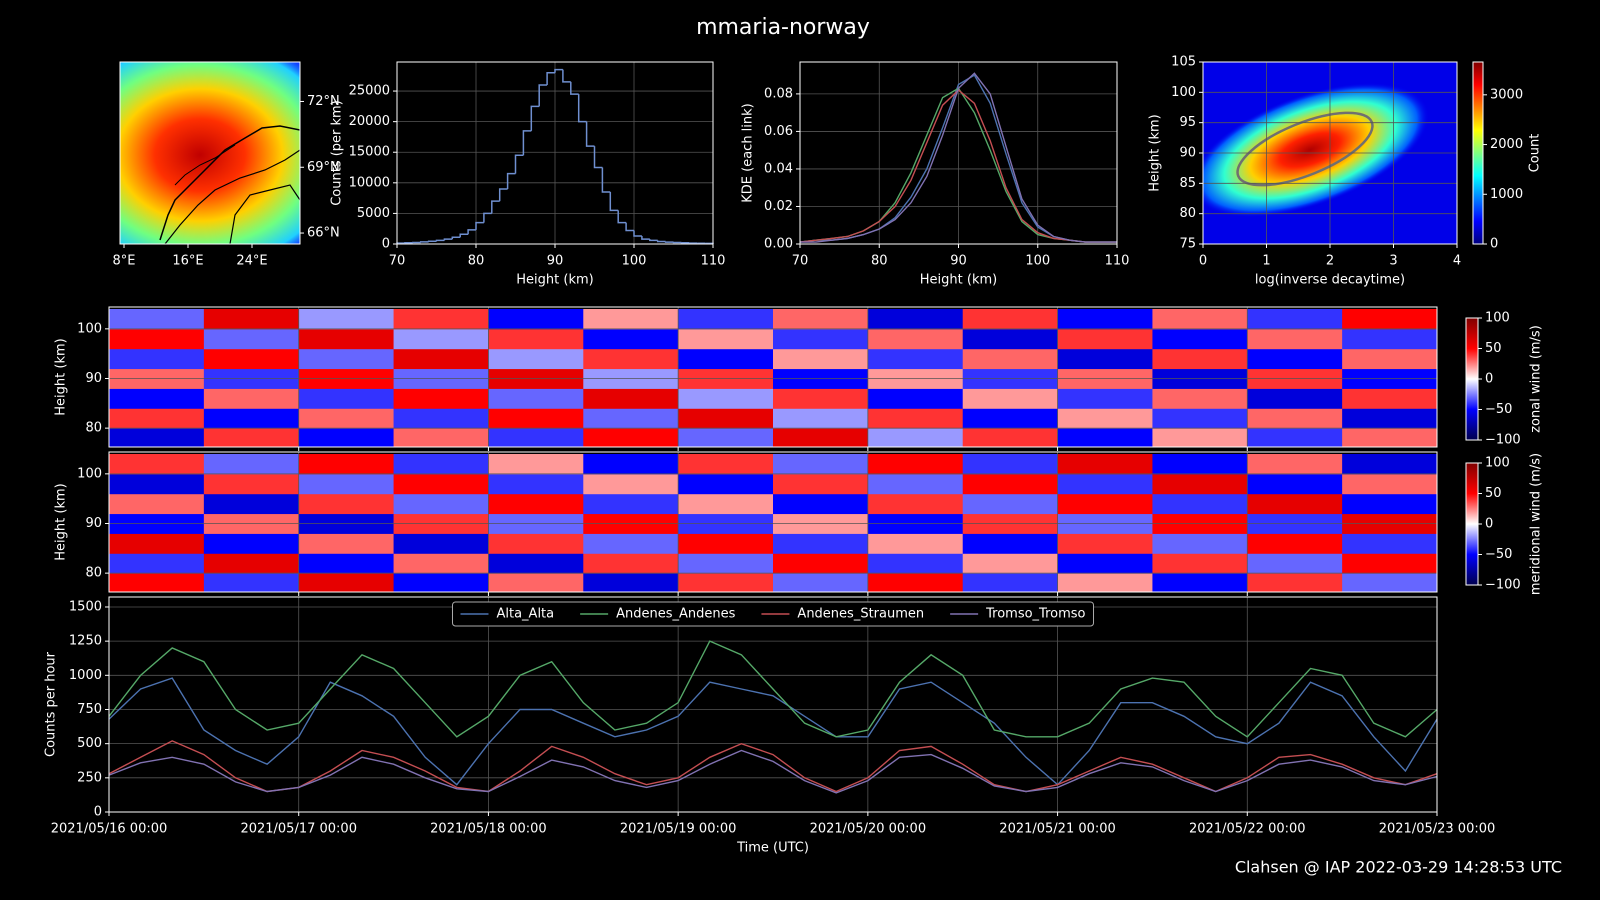  I want to click on x-tick-label: 80, so click(476, 261).